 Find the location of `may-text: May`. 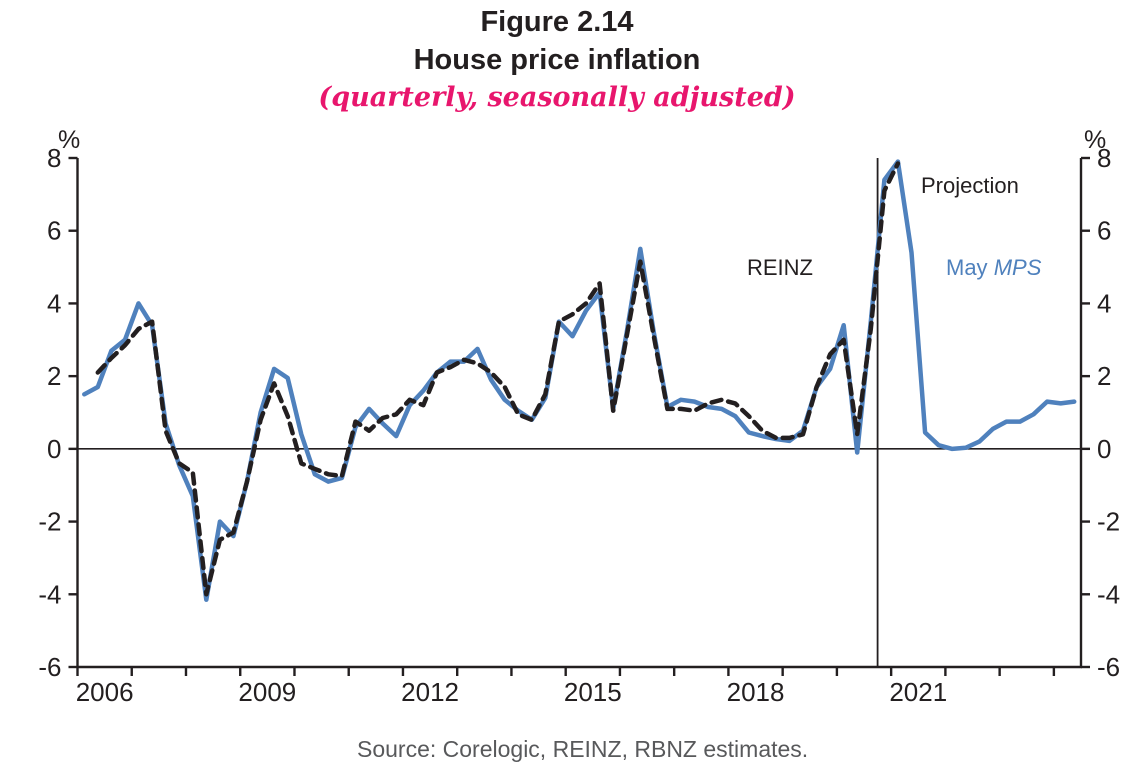

may-text: May is located at coordinates (970, 267).